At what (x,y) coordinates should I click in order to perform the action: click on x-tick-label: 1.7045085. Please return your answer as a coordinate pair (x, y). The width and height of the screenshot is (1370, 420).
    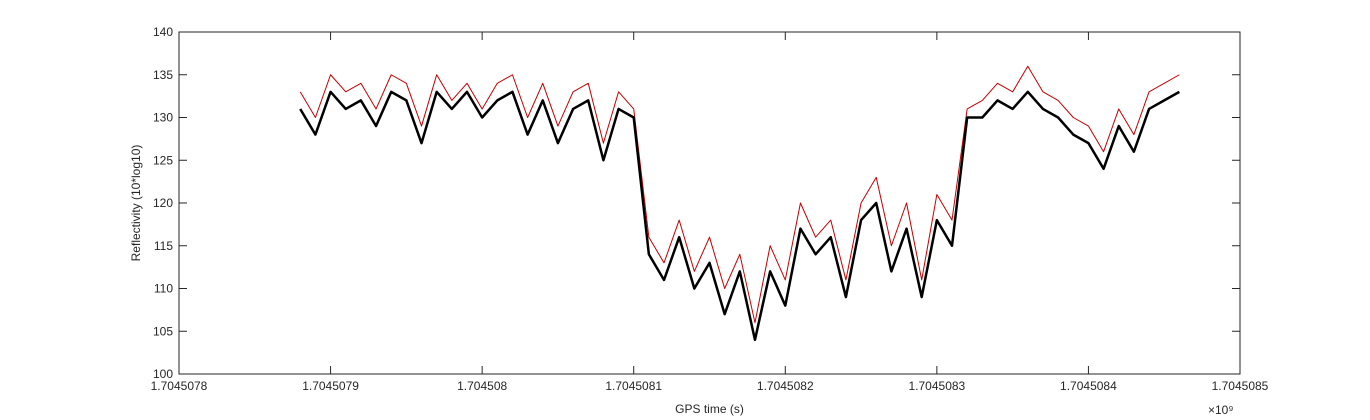
    Looking at the image, I should click on (1240, 386).